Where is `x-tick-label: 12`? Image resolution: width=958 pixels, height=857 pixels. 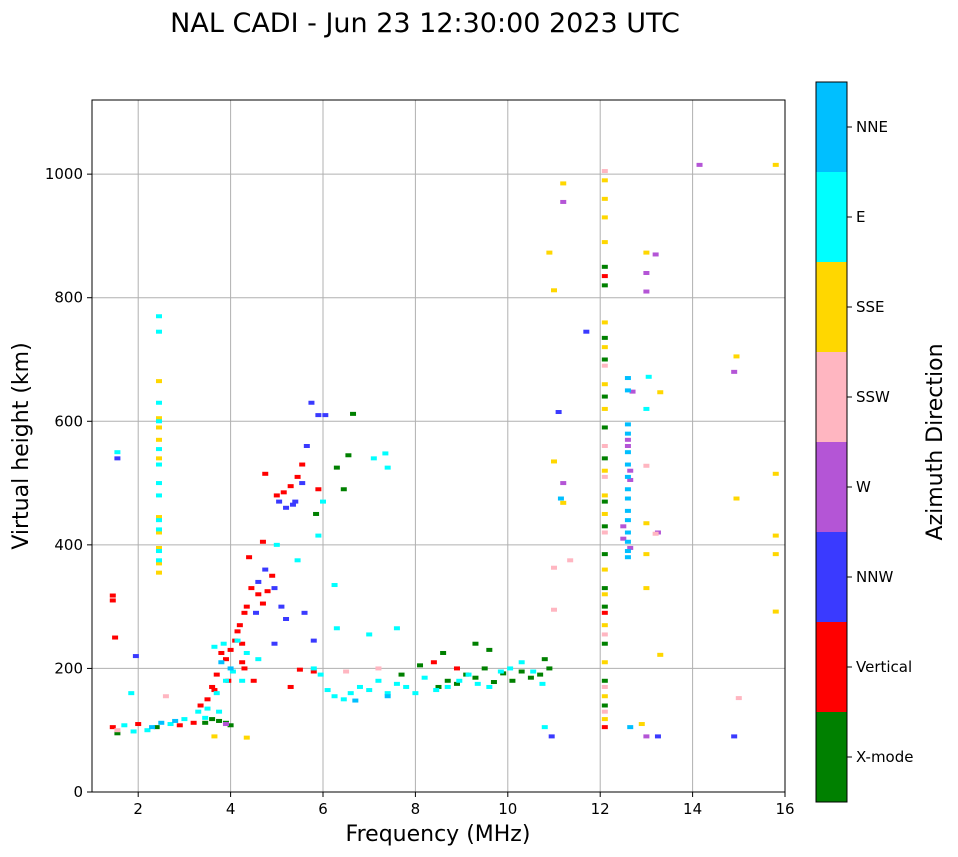
x-tick-label: 12 is located at coordinates (600, 809).